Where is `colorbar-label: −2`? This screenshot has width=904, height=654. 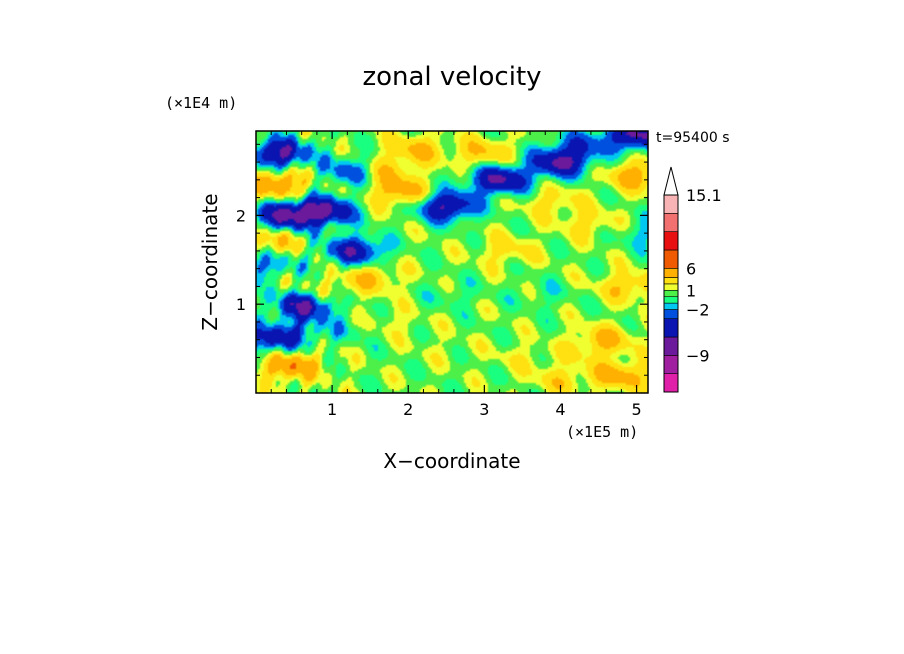 colorbar-label: −2 is located at coordinates (698, 310).